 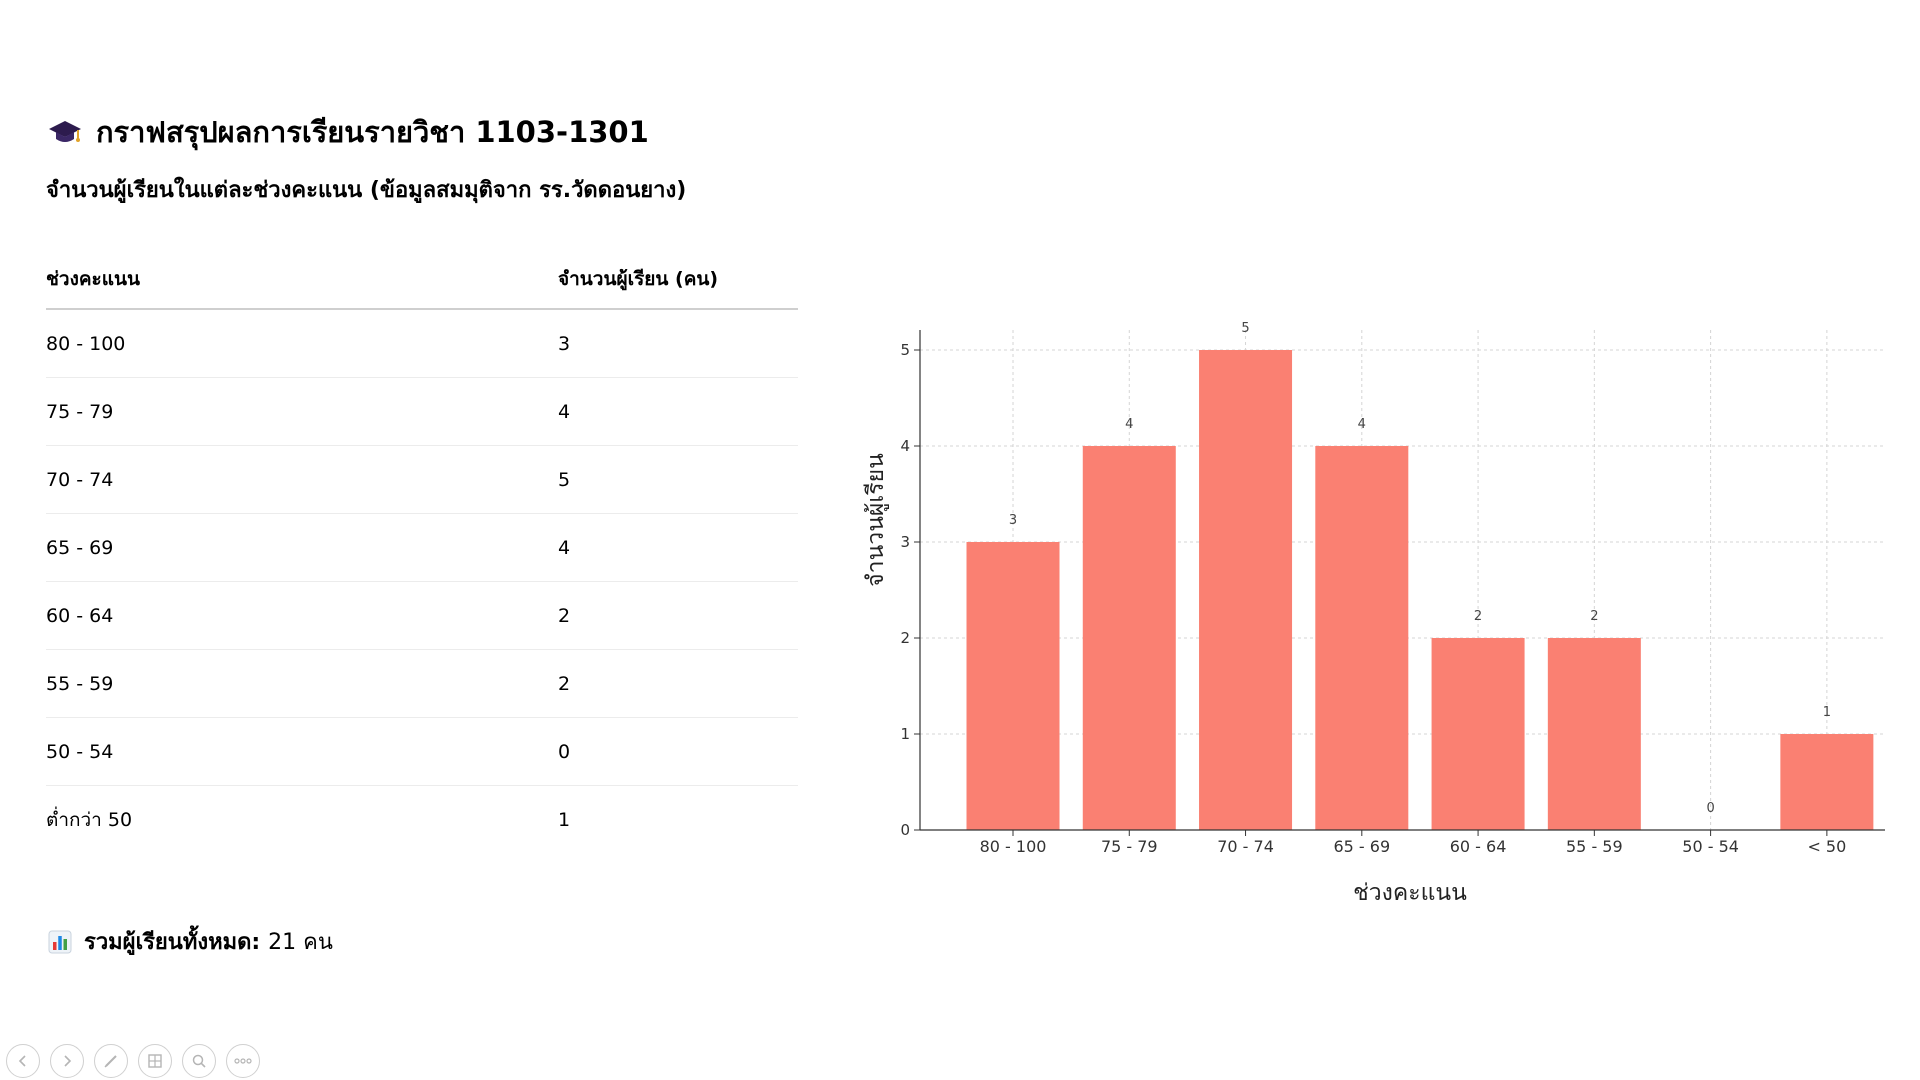 What do you see at coordinates (905, 542) in the screenshot?
I see `y-tick-label: 3` at bounding box center [905, 542].